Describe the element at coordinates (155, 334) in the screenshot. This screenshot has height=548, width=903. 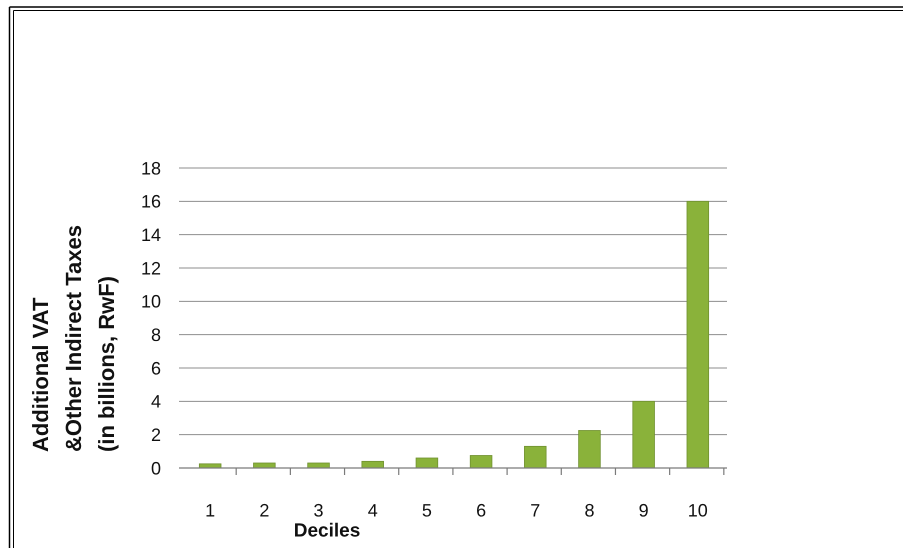
I see `y-tick-label: 8` at that location.